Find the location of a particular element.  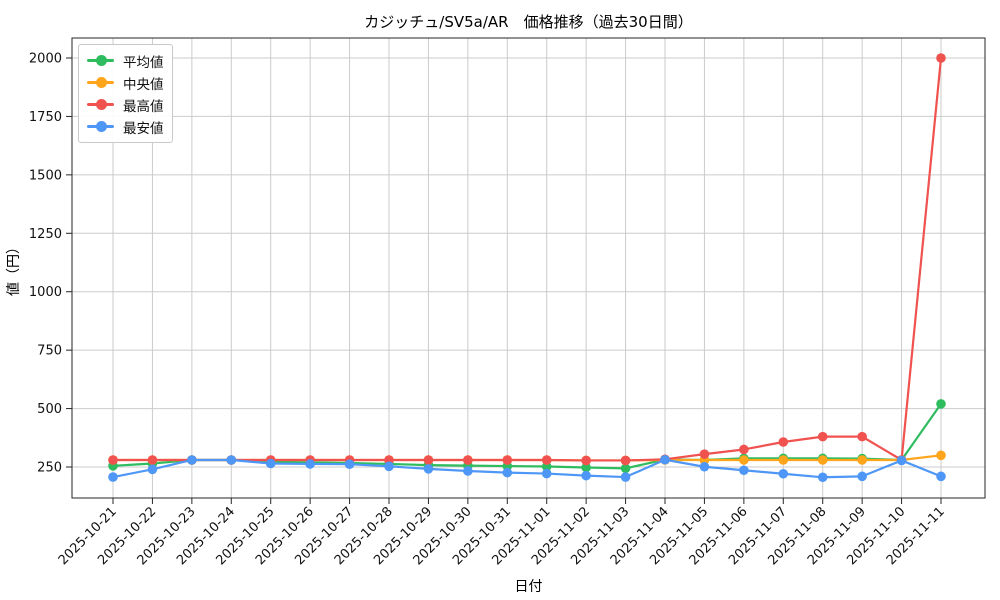

legend-item-min: 最安値 is located at coordinates (125, 127).